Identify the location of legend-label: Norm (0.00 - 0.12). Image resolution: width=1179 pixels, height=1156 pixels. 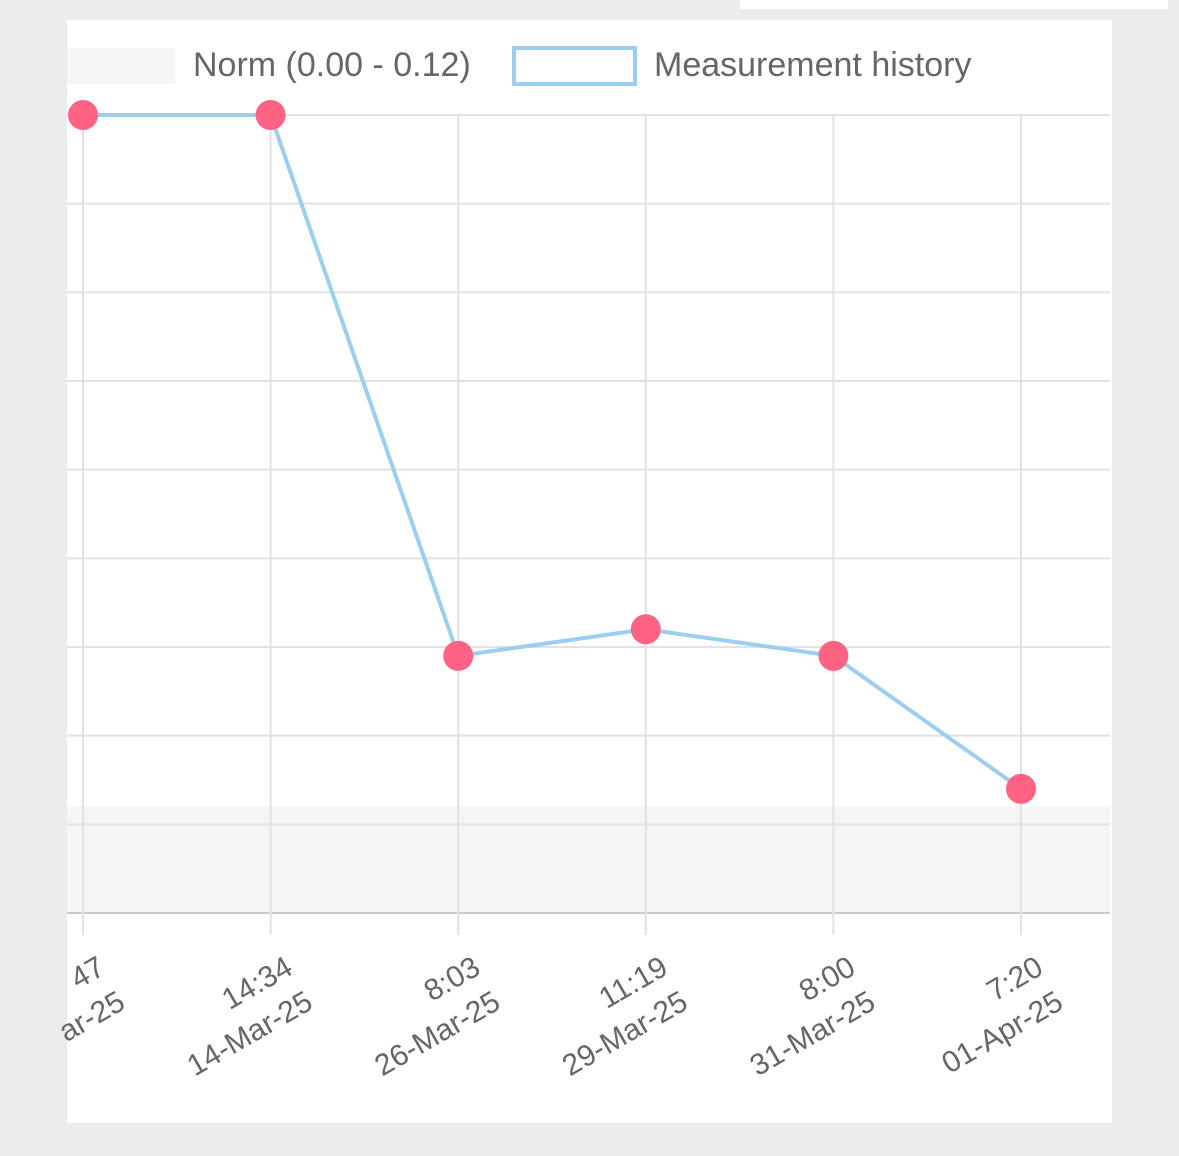
(332, 65).